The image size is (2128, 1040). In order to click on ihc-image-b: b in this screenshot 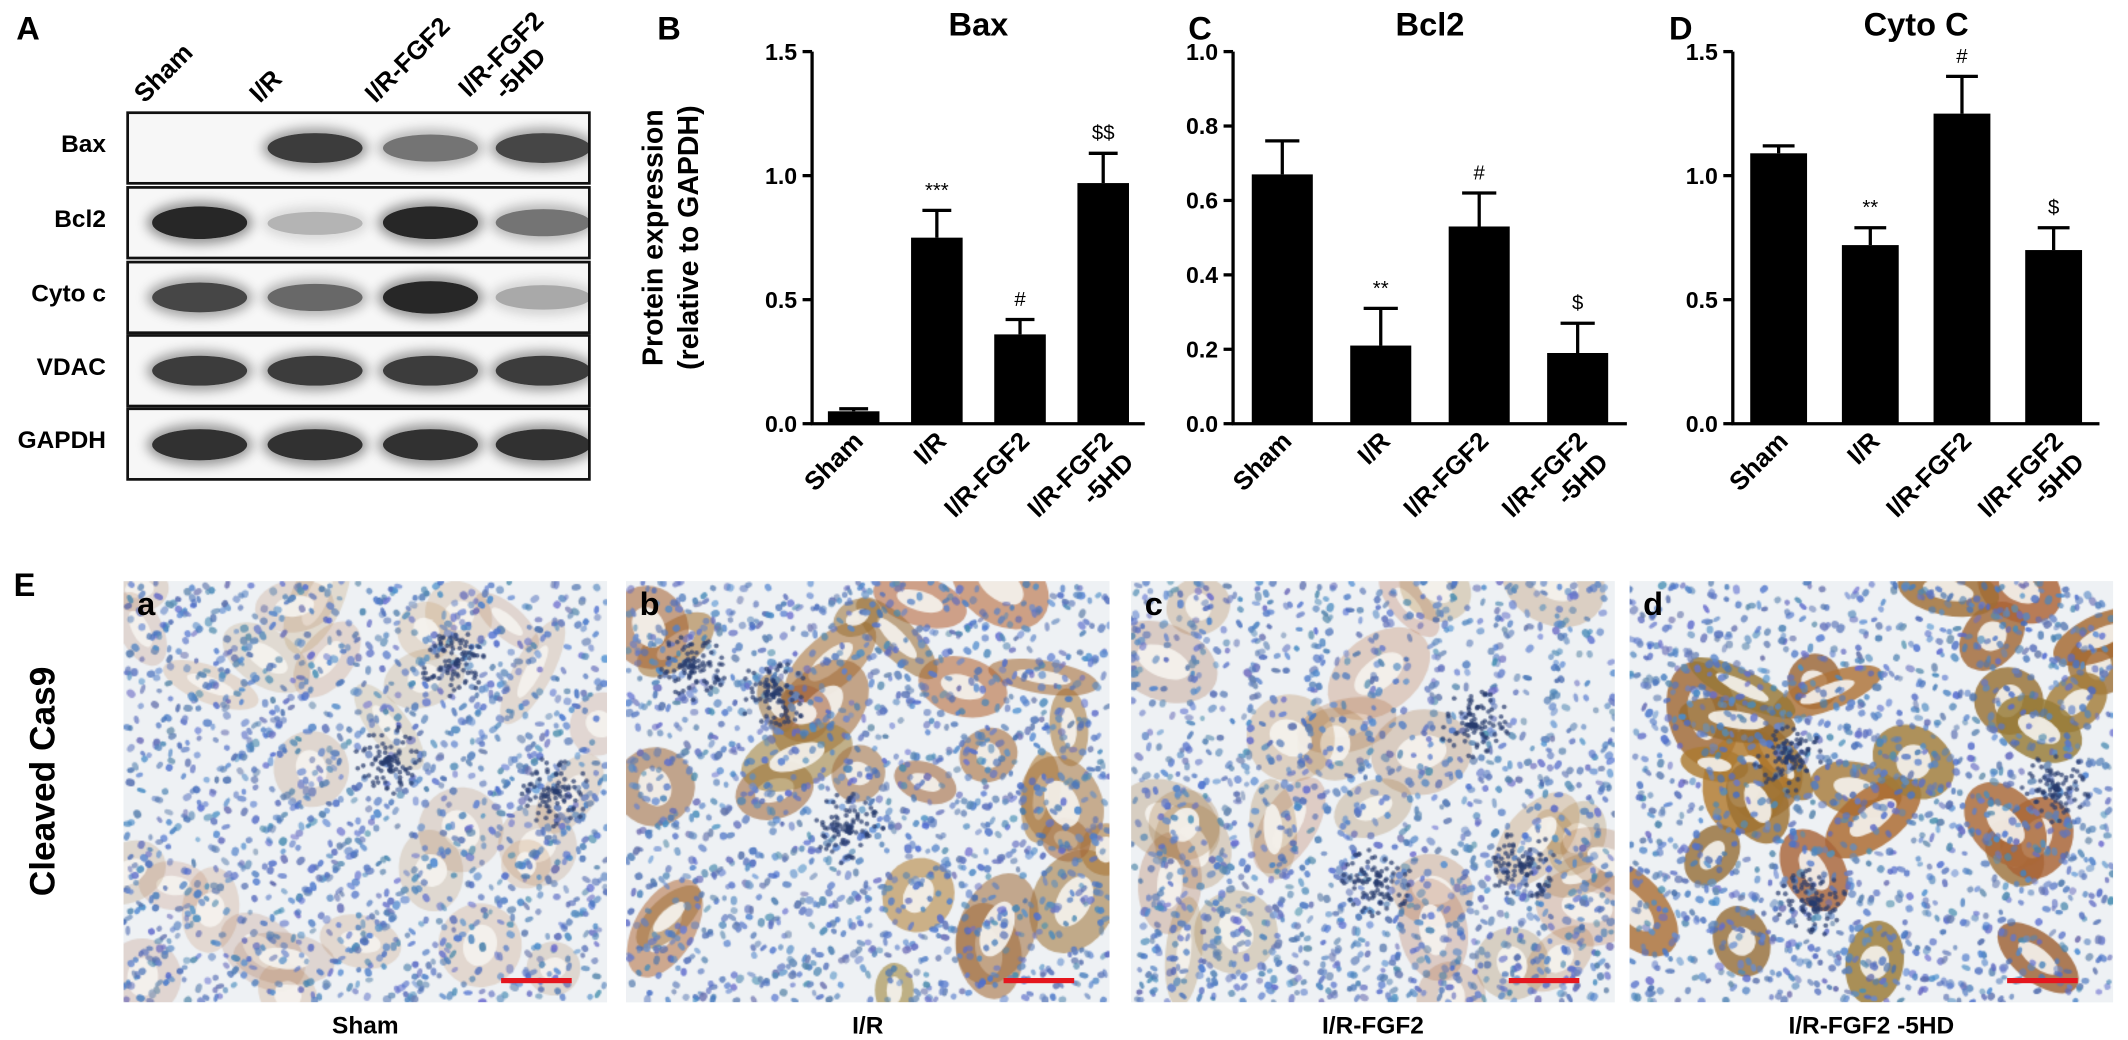, I will do `click(868, 792)`.